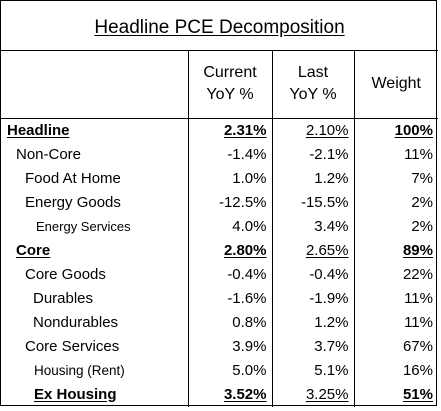 The width and height of the screenshot is (441, 411). I want to click on row-ex-housing: Ex Housing 3.52% 3.25% 51%, so click(219, 394).